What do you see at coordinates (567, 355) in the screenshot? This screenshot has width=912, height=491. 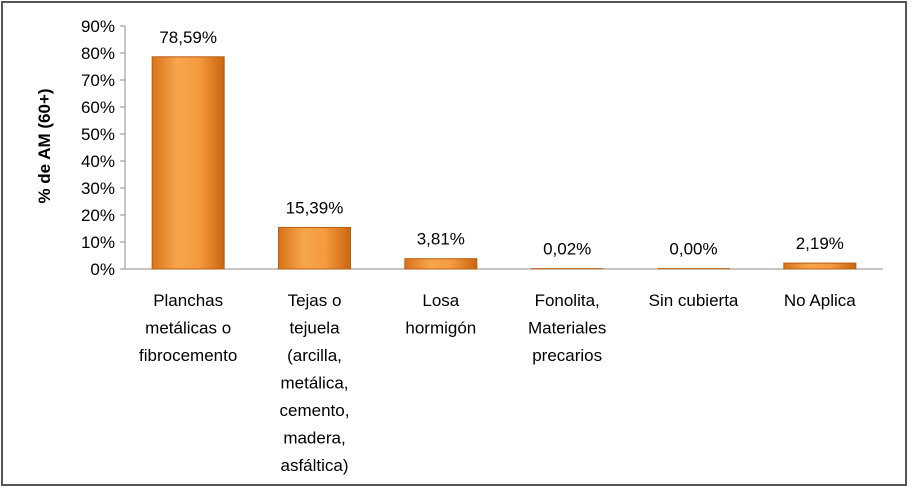 I see `category-label: precarios` at bounding box center [567, 355].